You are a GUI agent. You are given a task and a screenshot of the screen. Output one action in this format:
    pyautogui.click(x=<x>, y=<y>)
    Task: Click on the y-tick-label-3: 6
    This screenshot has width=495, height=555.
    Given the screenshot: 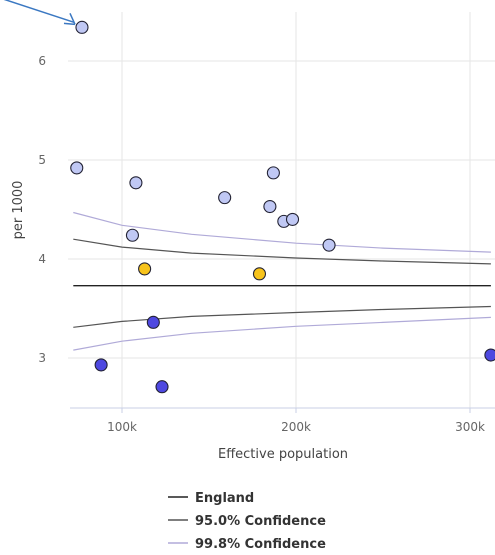 What is the action you would take?
    pyautogui.click(x=42, y=61)
    